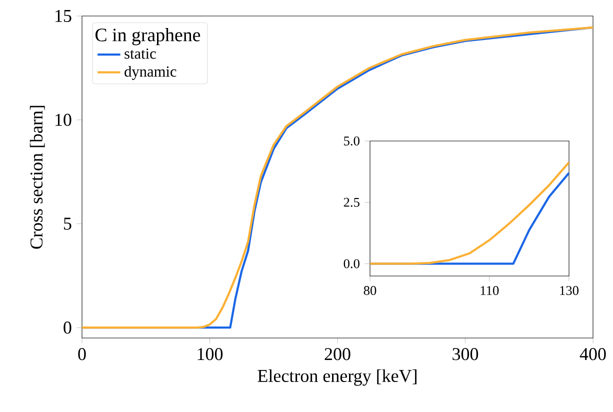 The width and height of the screenshot is (613, 412). Describe the element at coordinates (352, 263) in the screenshot. I see `y-tick-label: 0.0` at that location.